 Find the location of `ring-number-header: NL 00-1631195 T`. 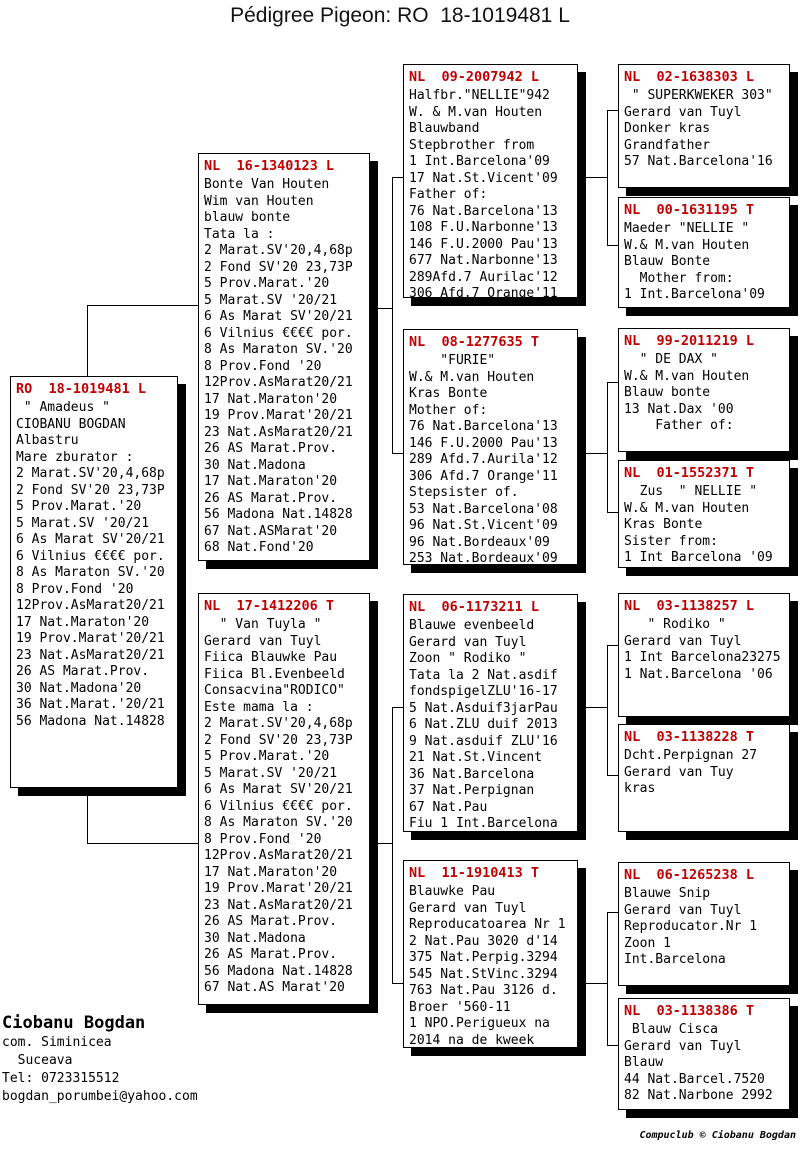

ring-number-header: NL 00-1631195 T is located at coordinates (689, 210).